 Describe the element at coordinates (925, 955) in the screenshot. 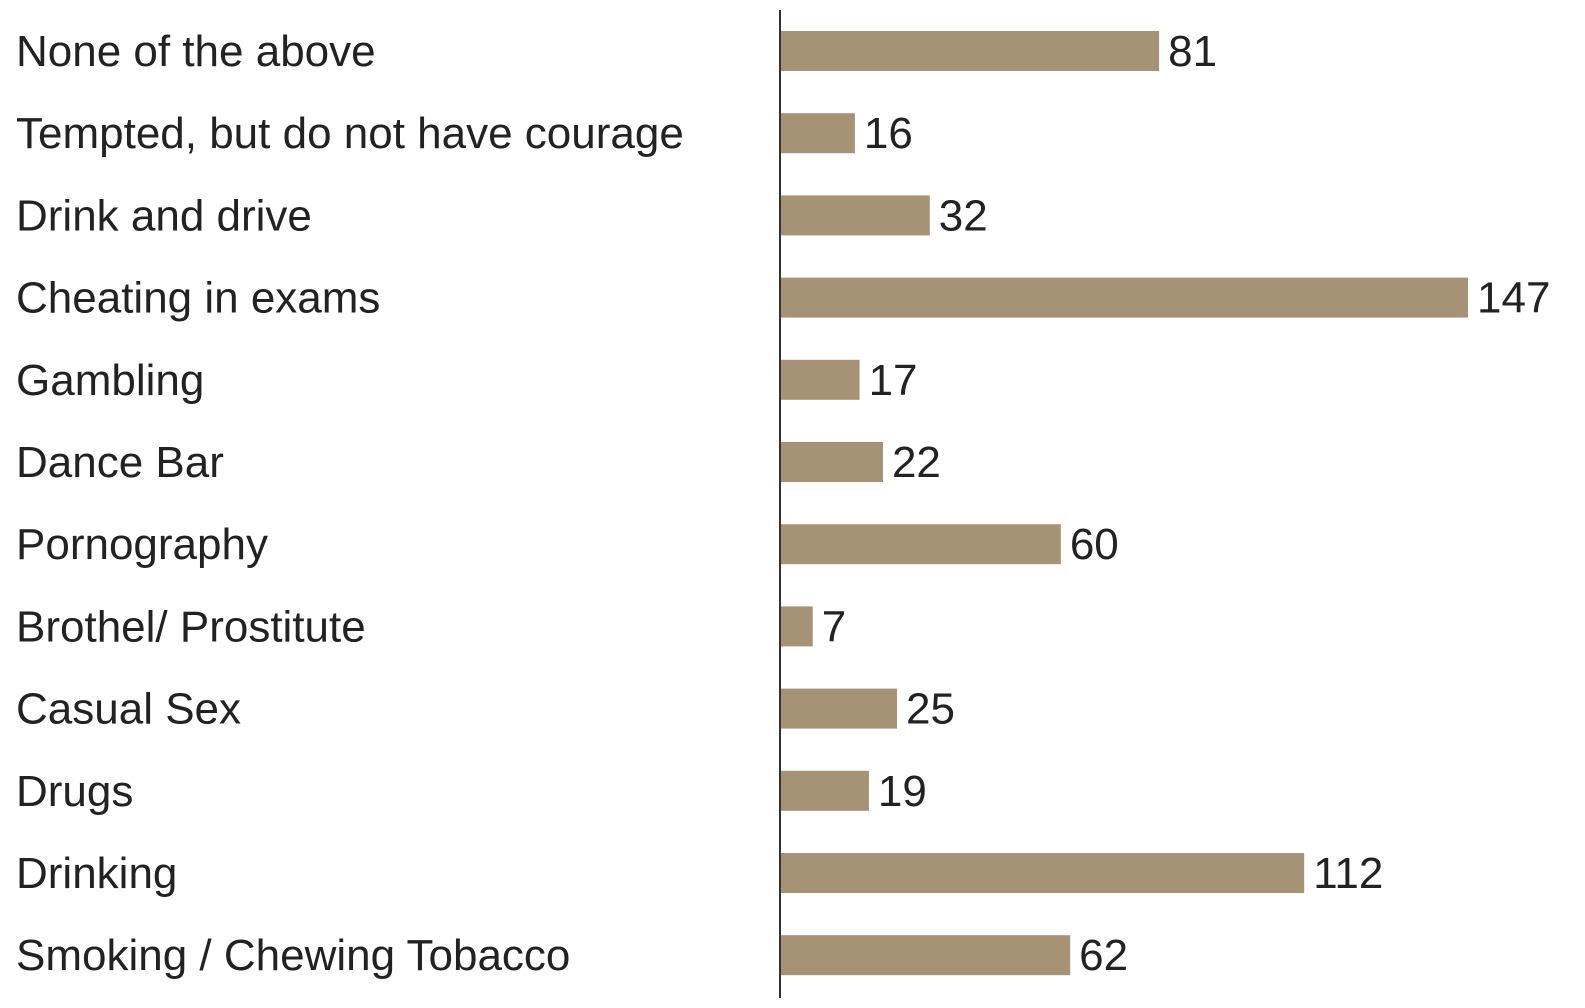

I see `bar-smoking-chewing-tobacco` at that location.